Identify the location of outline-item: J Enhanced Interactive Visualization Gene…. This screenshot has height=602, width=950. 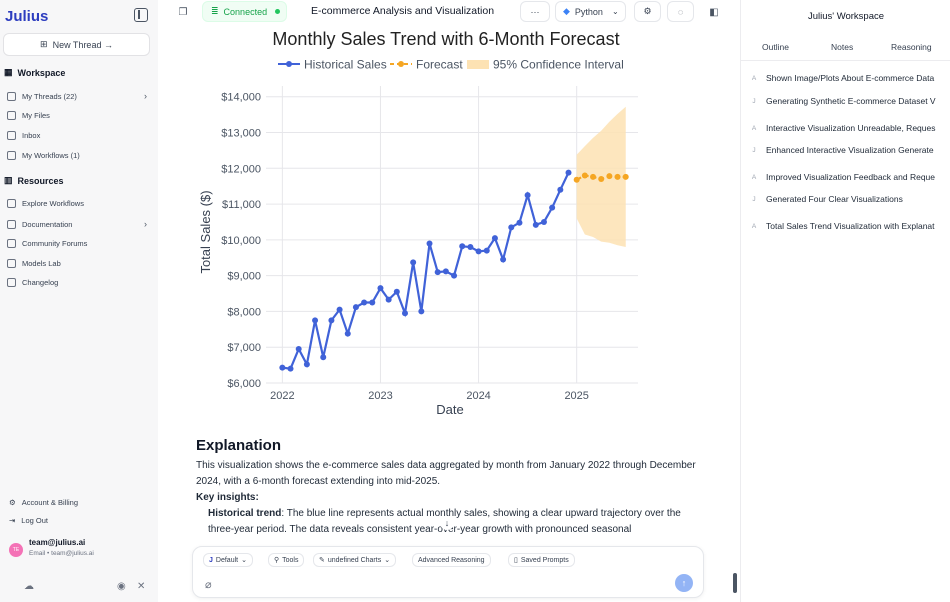
(843, 150).